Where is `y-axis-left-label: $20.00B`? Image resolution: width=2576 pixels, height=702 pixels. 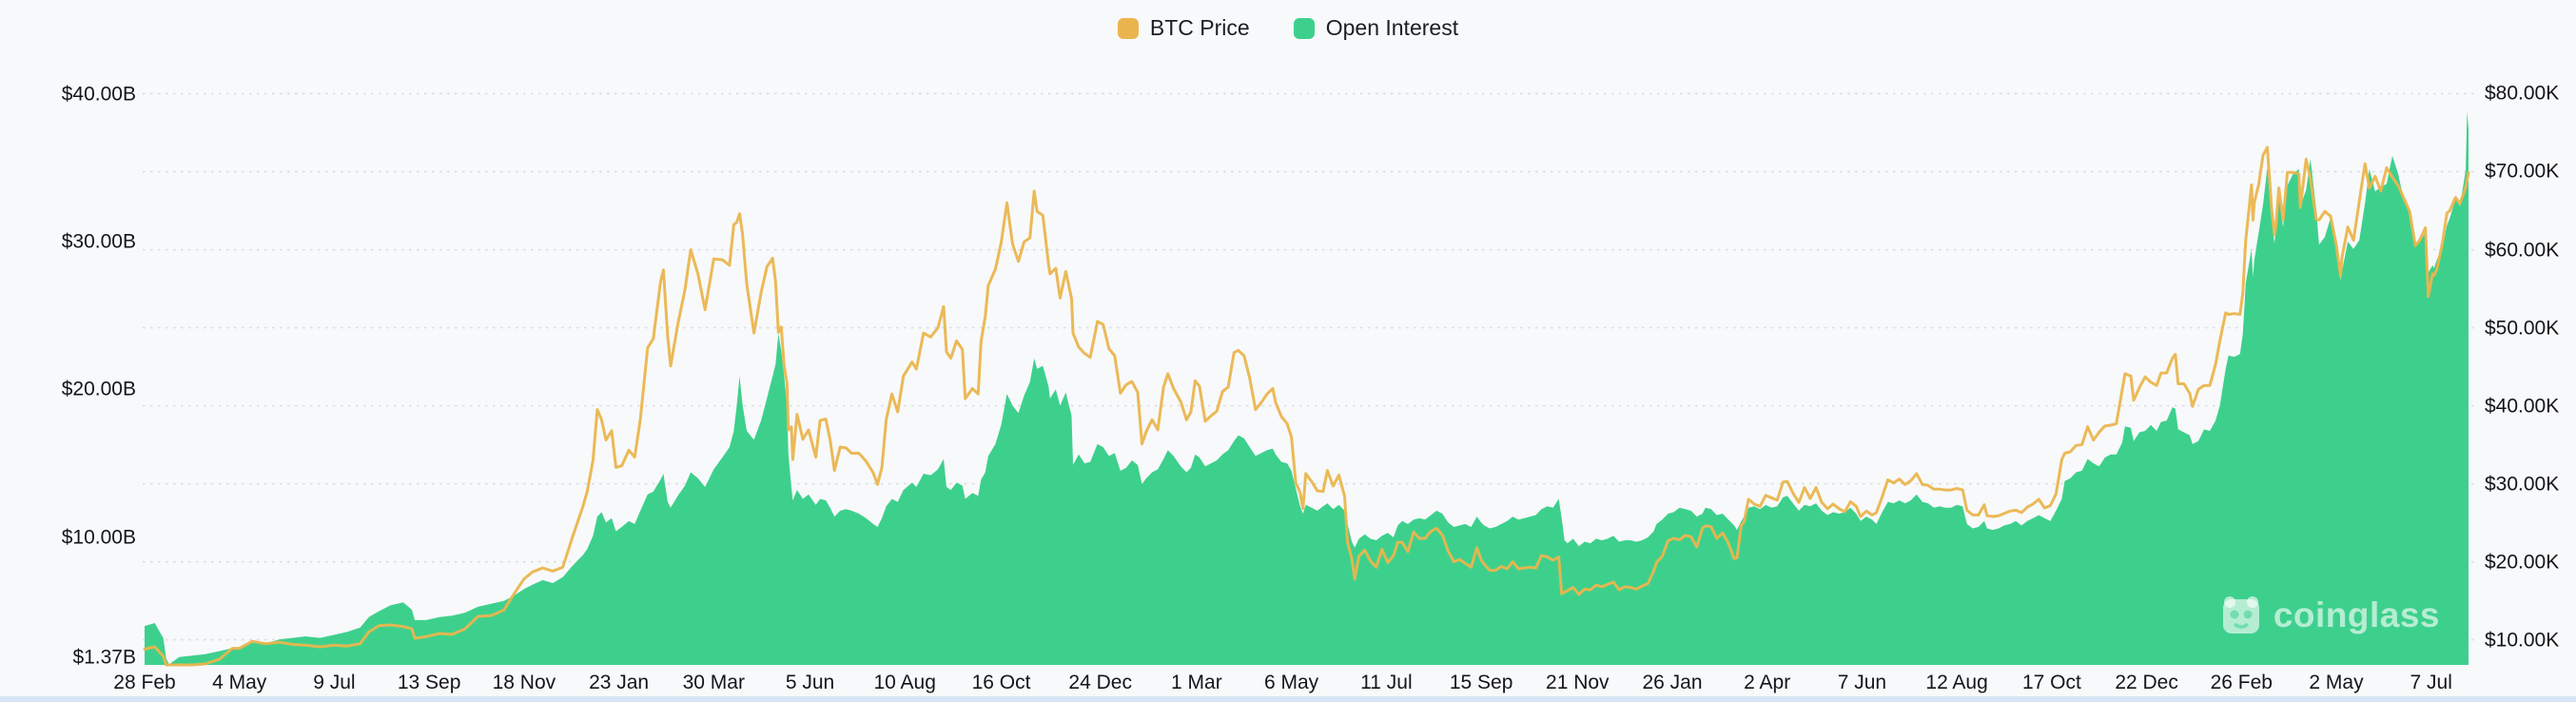 y-axis-left-label: $20.00B is located at coordinates (98, 389).